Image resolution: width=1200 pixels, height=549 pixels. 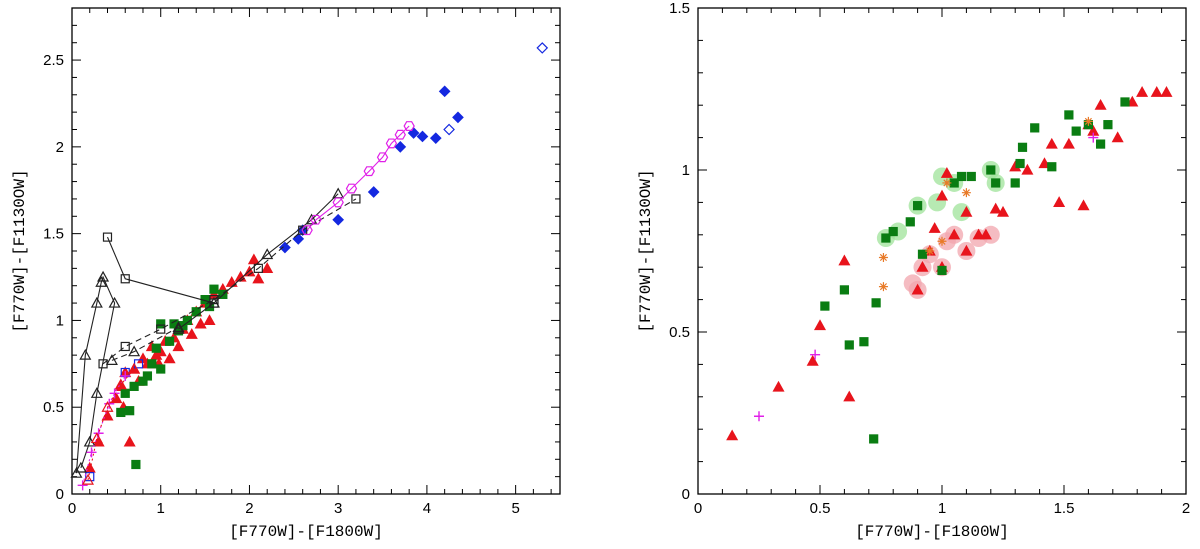 I want to click on y-axis-label: [F770W]-[F1130OW], so click(x=646, y=250).